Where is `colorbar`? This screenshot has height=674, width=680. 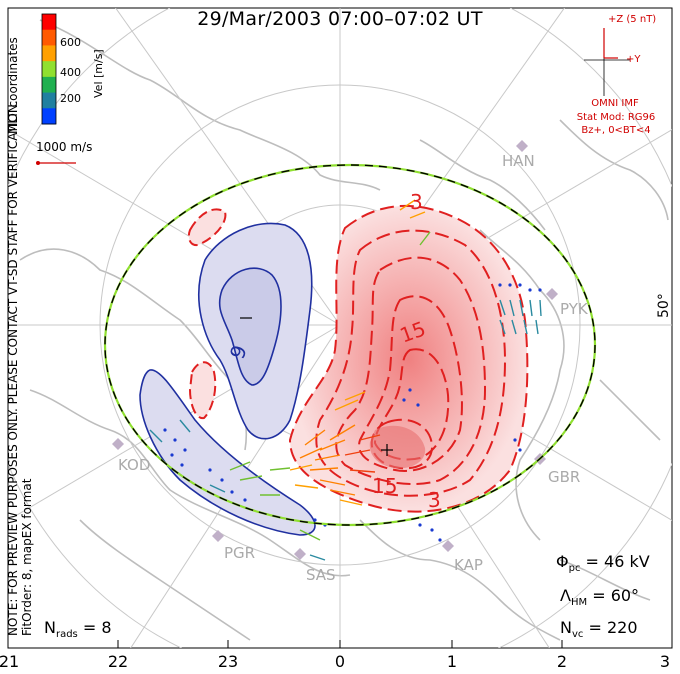
colorbar is located at coordinates (49, 69).